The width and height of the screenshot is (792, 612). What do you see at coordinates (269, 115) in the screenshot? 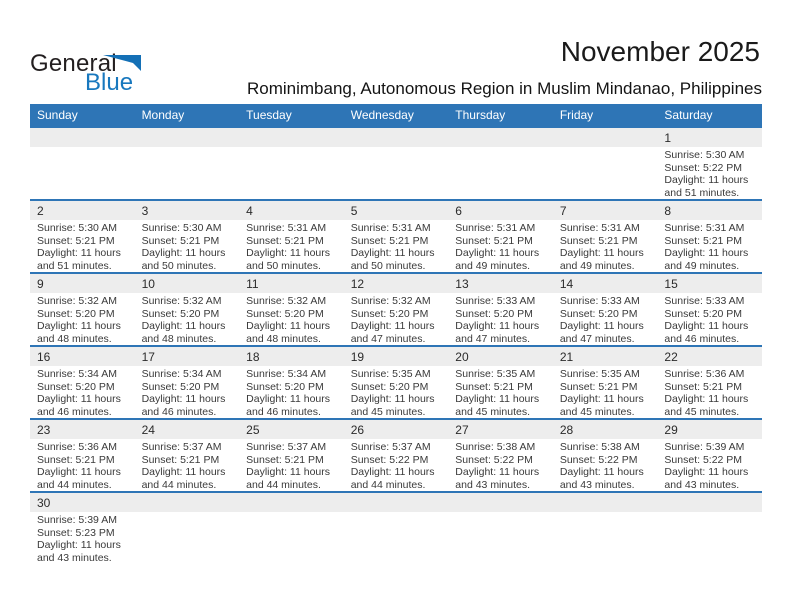
I see `weekday-label: Tuesday` at bounding box center [269, 115].